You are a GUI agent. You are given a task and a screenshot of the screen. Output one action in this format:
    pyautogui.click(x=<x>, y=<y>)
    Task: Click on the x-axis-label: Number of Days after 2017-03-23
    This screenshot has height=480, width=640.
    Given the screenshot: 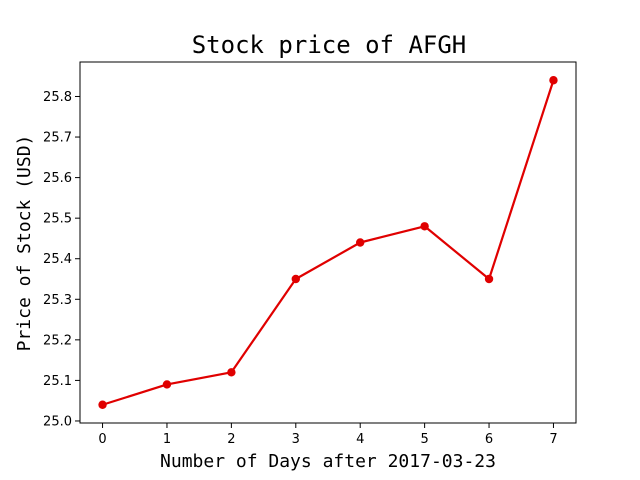 What is the action you would take?
    pyautogui.click(x=328, y=461)
    